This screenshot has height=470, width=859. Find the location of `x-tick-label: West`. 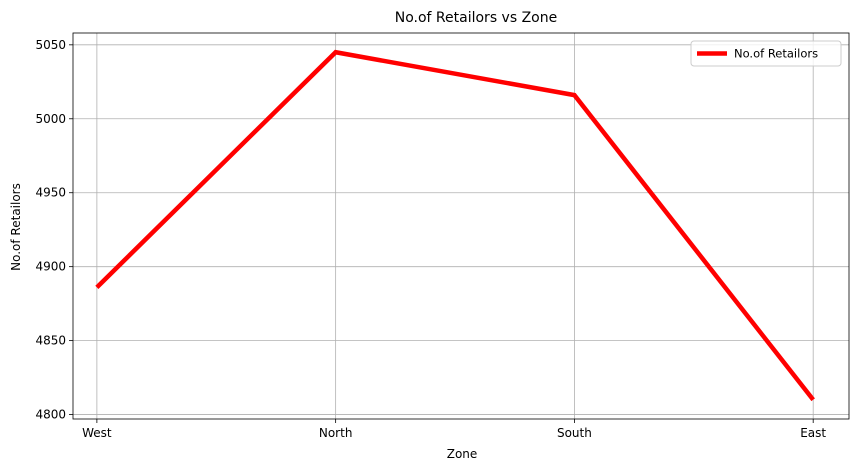

x-tick-label: West is located at coordinates (97, 433).